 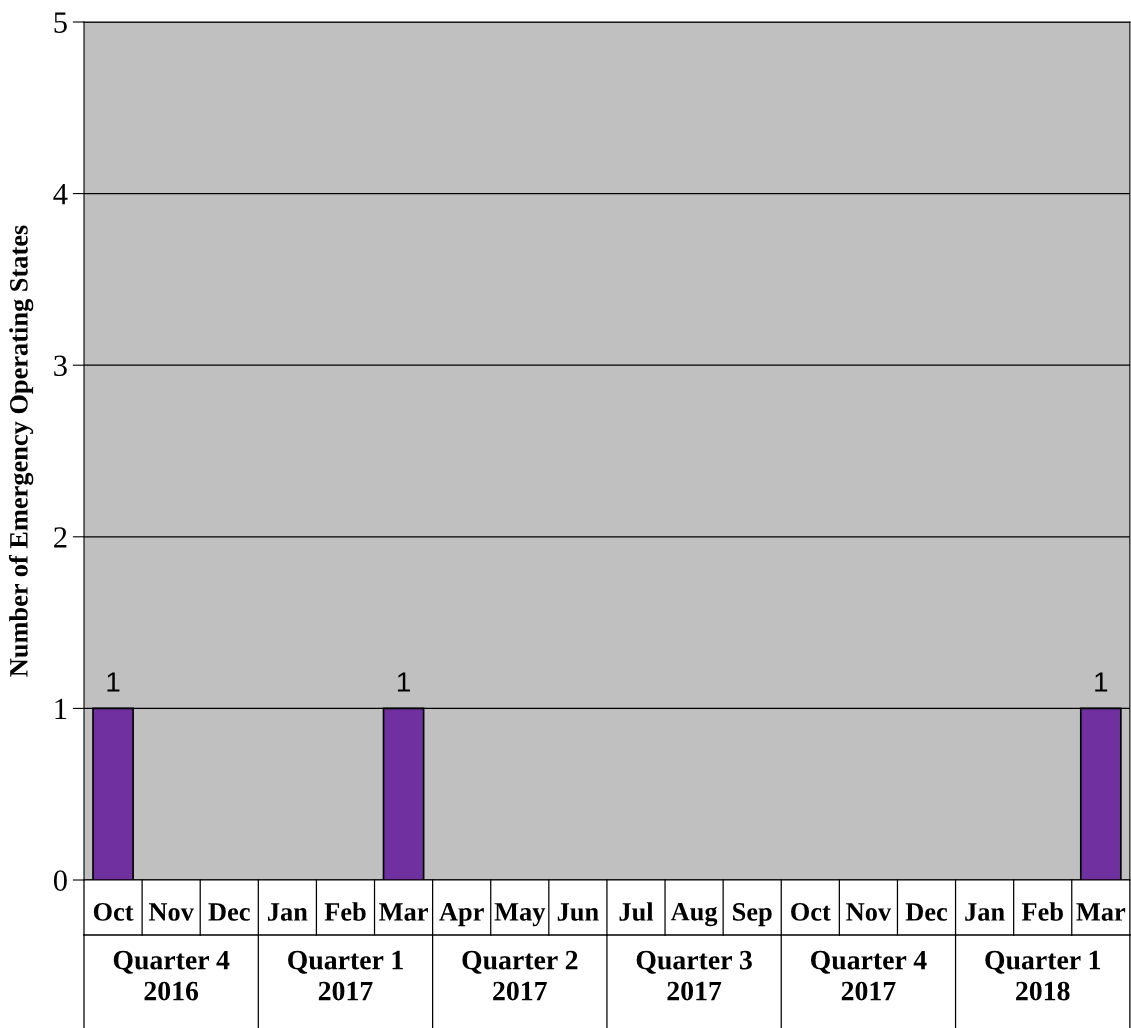 What do you see at coordinates (60, 22) in the screenshot?
I see `y-tick-label: 5` at bounding box center [60, 22].